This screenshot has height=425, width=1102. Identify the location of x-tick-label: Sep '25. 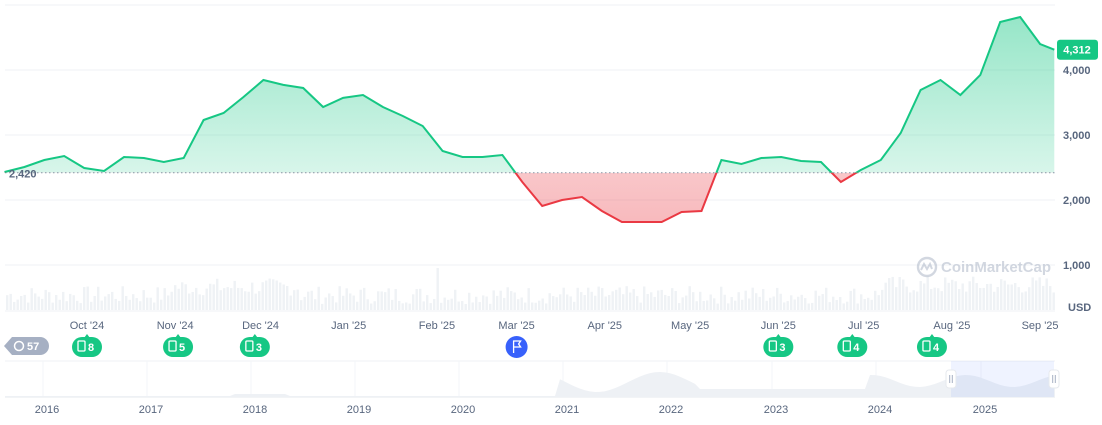
(1040, 326).